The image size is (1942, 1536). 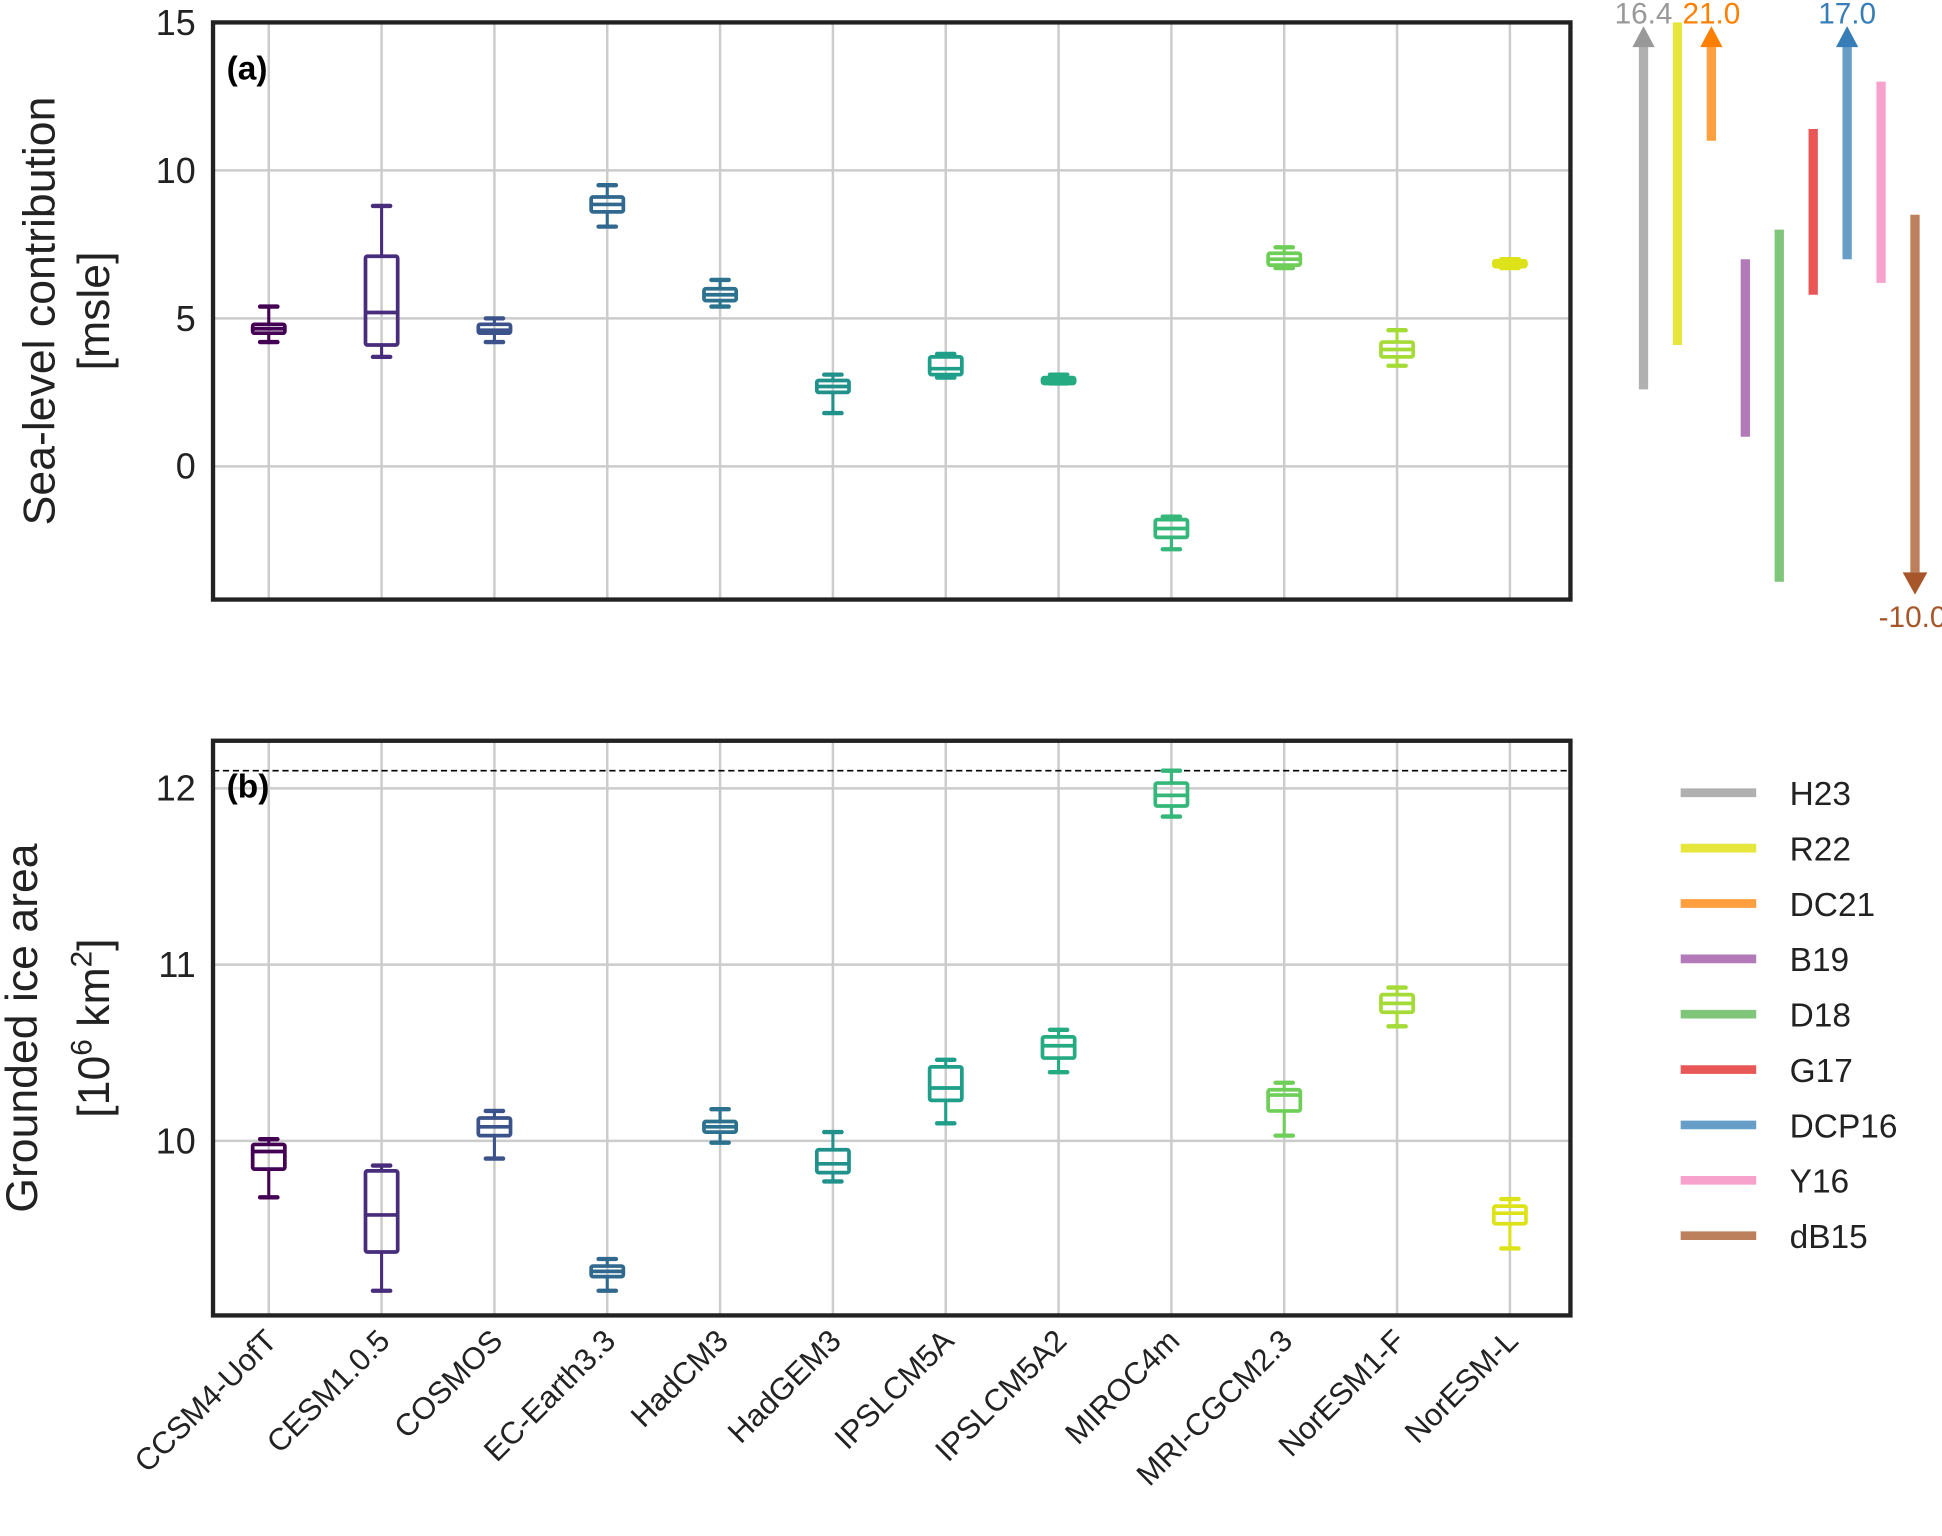 I want to click on range-max-label: 17.0, so click(x=1847, y=15).